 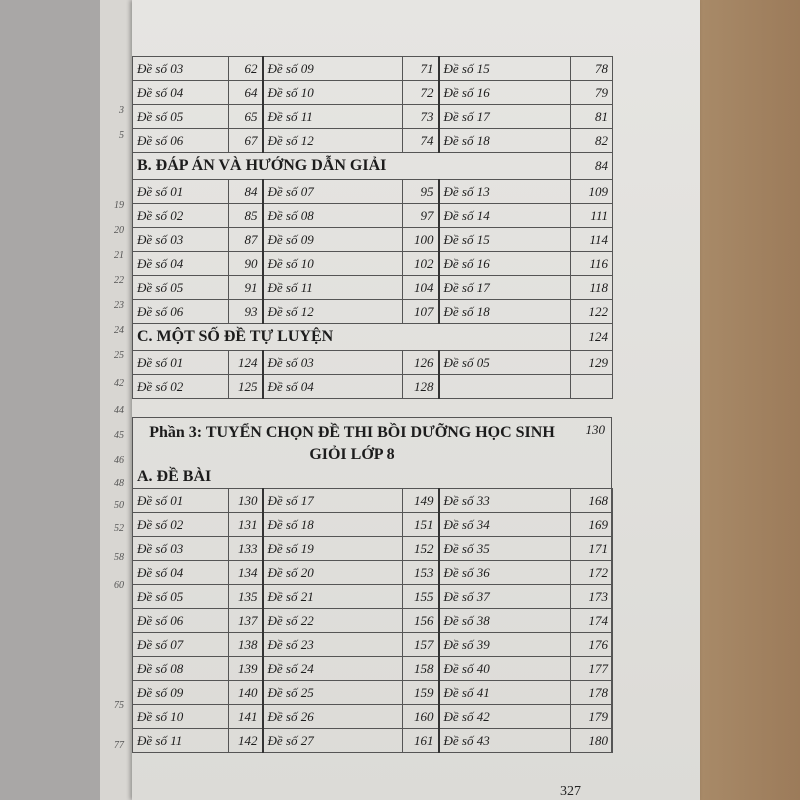 What do you see at coordinates (351, 337) in the screenshot?
I see `section-c-title: C. MỘT SỐ ĐỀ TỰ LUYỆN` at bounding box center [351, 337].